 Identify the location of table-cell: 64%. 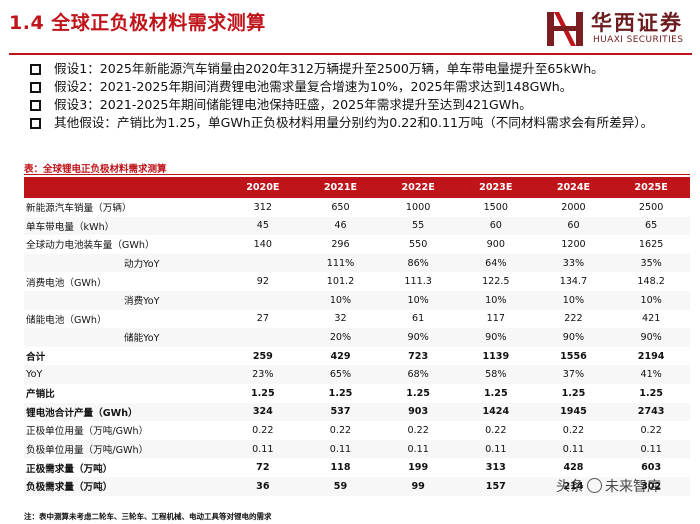
(495, 263).